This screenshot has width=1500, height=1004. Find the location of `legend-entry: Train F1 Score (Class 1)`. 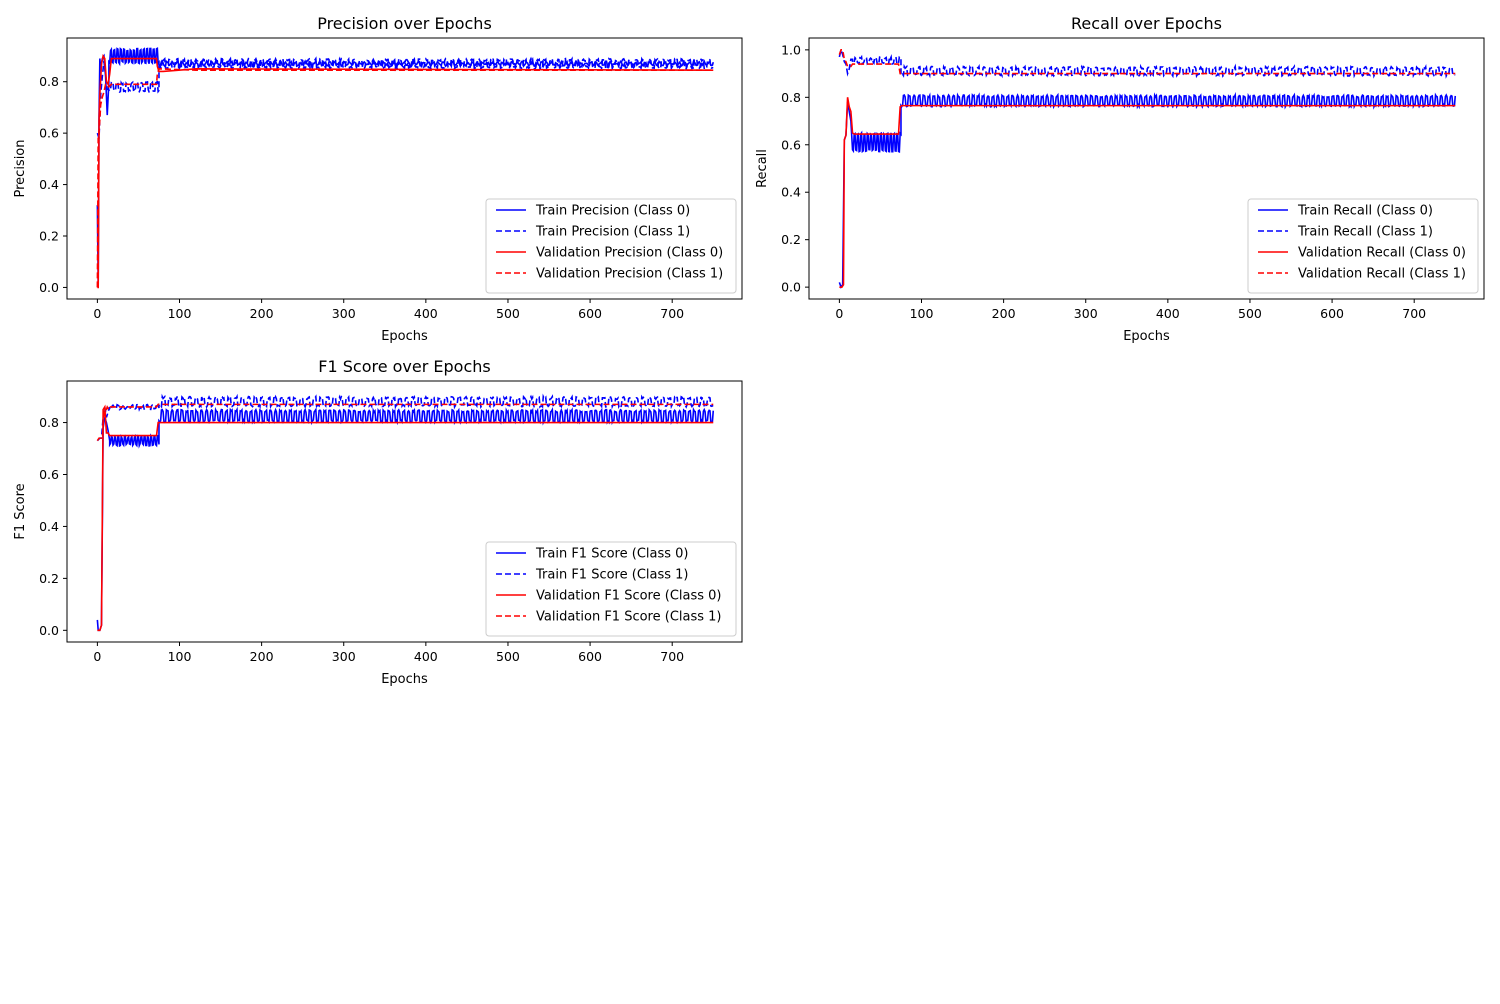

legend-entry: Train F1 Score (Class 1) is located at coordinates (612, 575).